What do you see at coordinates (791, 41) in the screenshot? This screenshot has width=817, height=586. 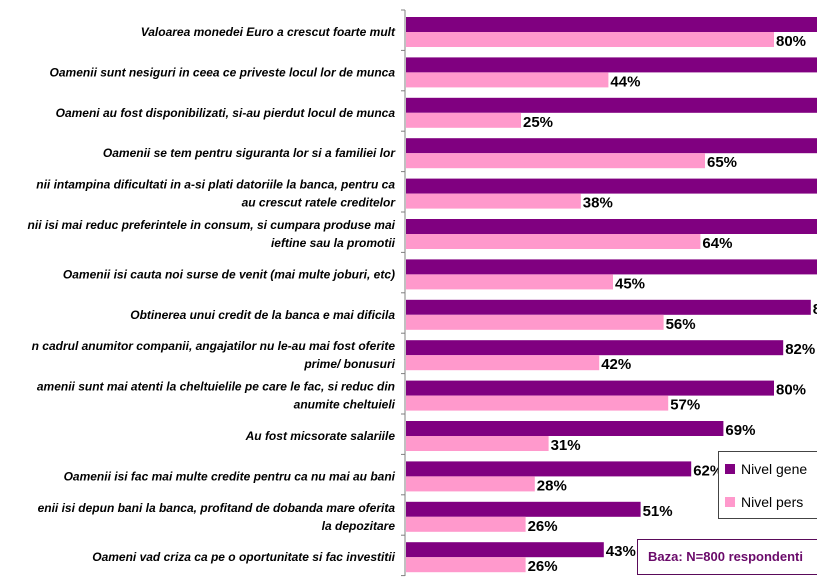 I see `value-label-personal: 80%` at bounding box center [791, 41].